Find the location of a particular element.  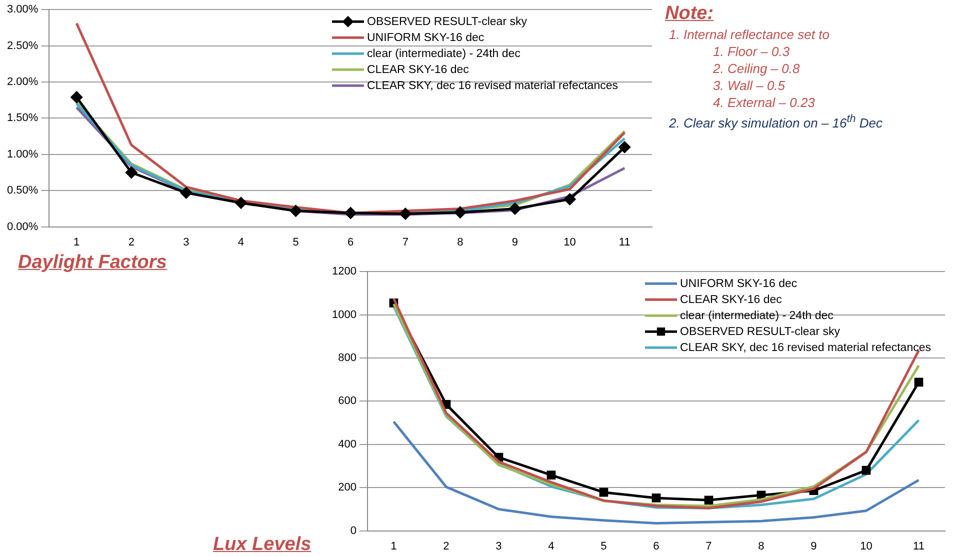

text: 4. External – 0.23 is located at coordinates (764, 102).